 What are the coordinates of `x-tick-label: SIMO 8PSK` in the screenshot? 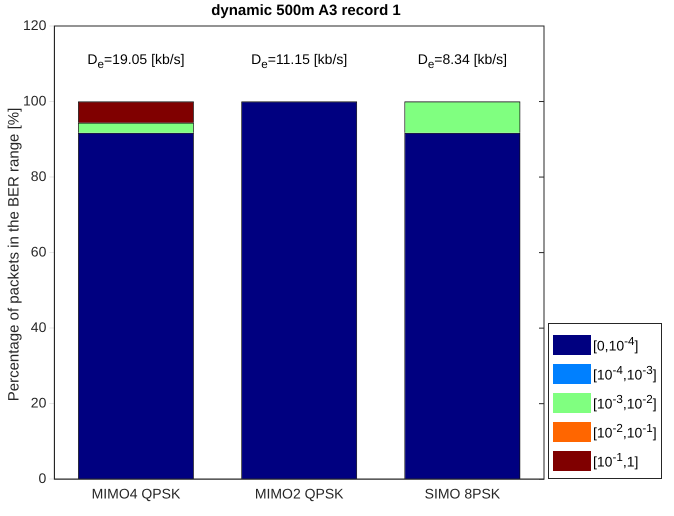 It's located at (462, 493).